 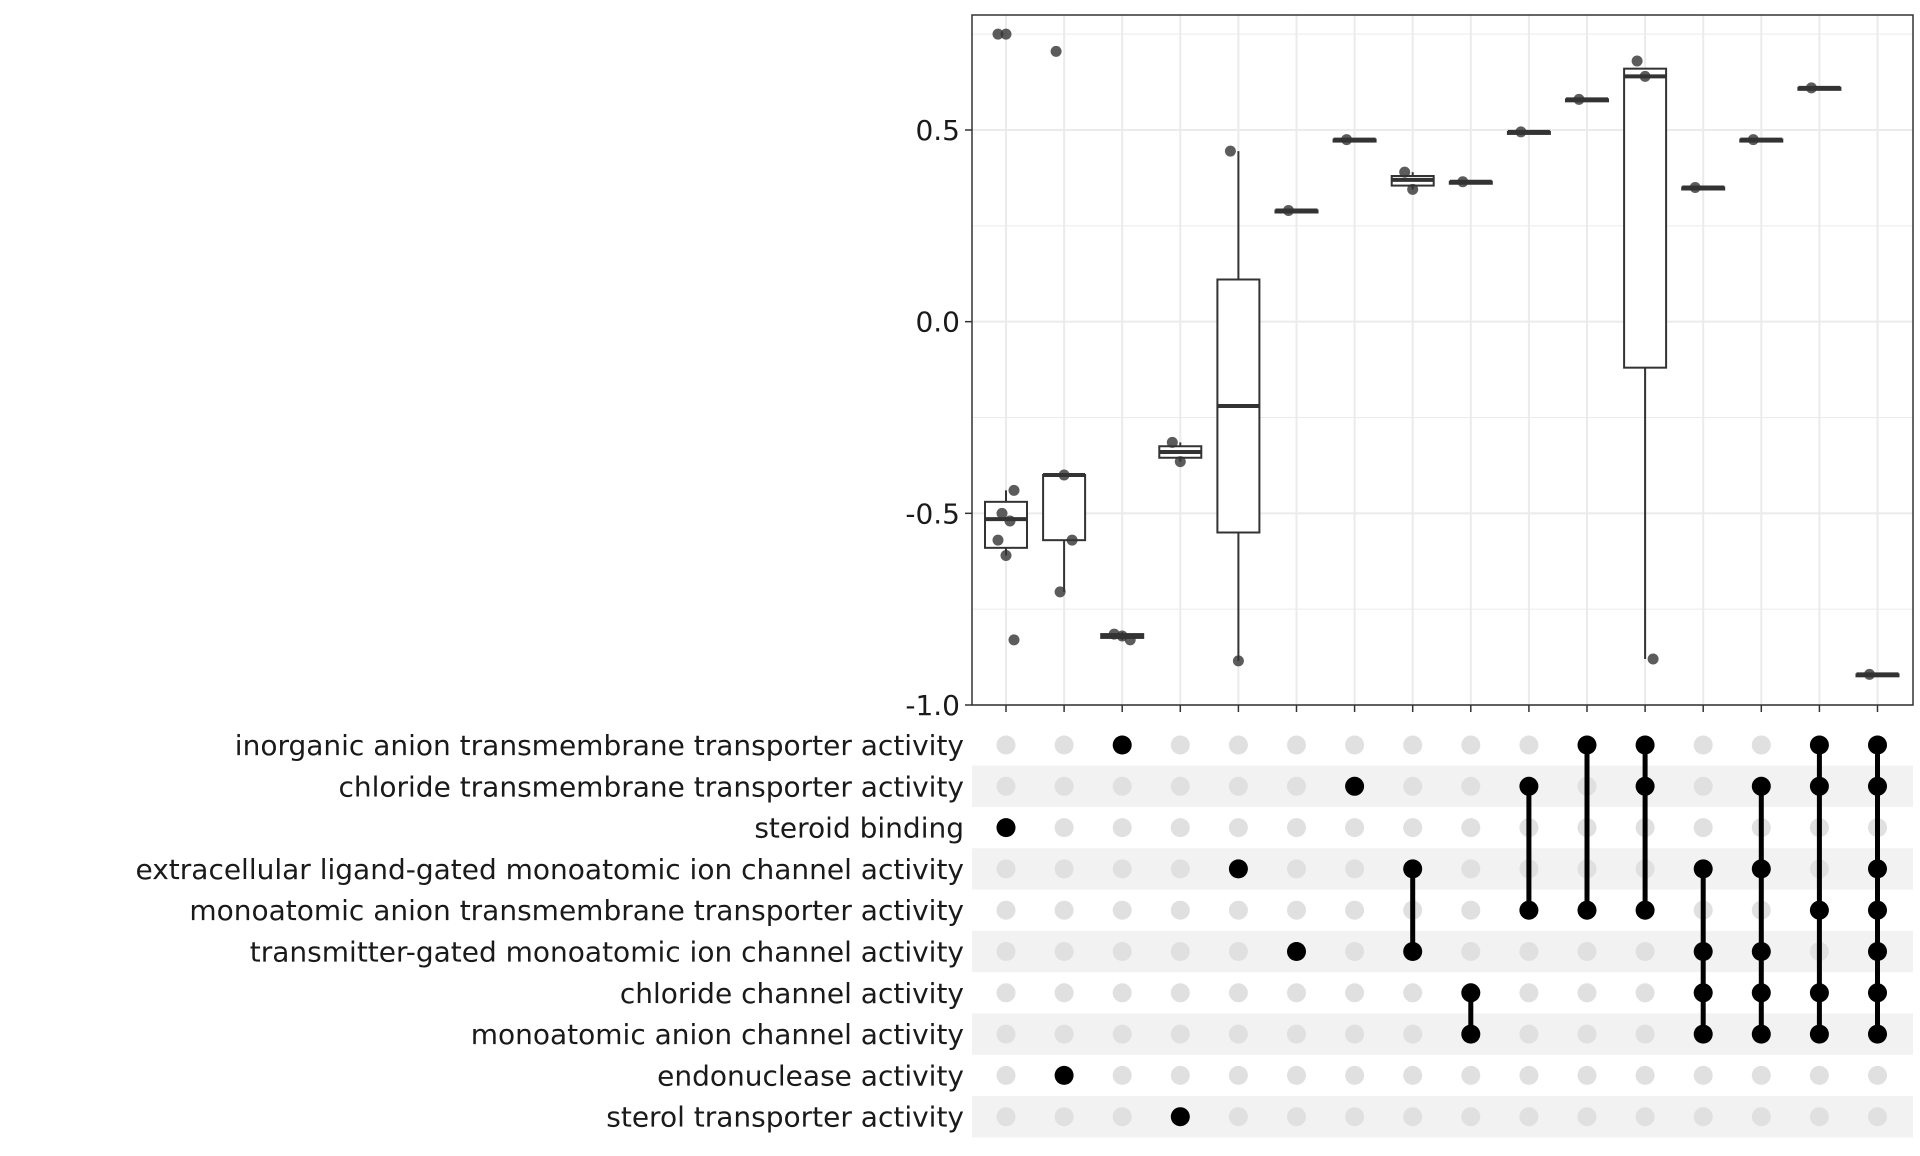 I want to click on y-tick-label: -0.5, so click(x=932, y=513).